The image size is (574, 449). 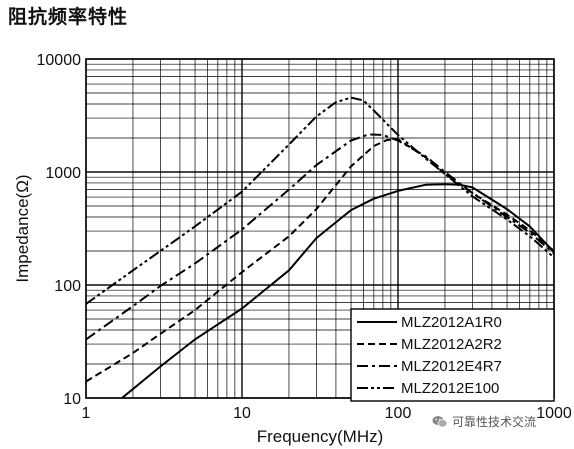 I want to click on y-axis-title: Impedance(Ω), so click(x=22, y=228).